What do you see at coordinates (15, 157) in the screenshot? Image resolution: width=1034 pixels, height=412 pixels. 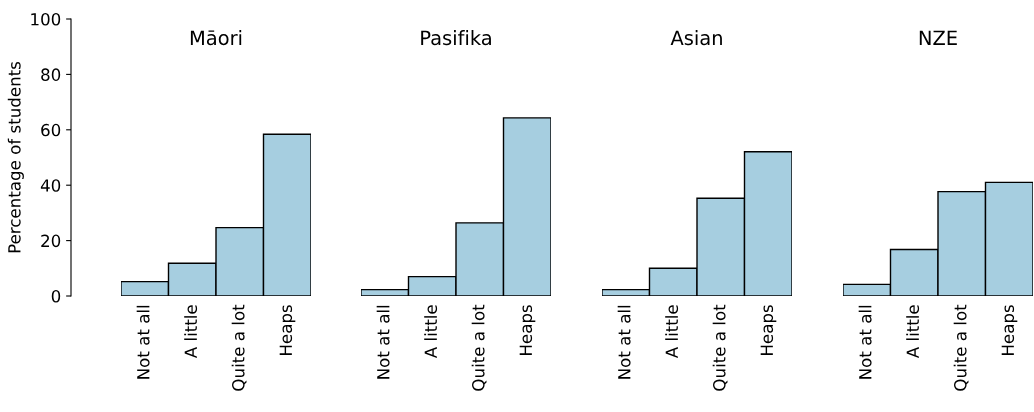 I see `y-axis-title: Percentage of students` at bounding box center [15, 157].